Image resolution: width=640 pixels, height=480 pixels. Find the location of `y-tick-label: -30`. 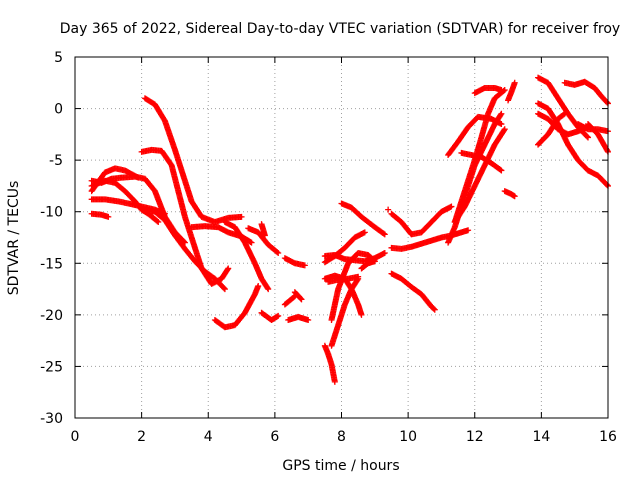

y-tick-label: -30 is located at coordinates (51, 419).